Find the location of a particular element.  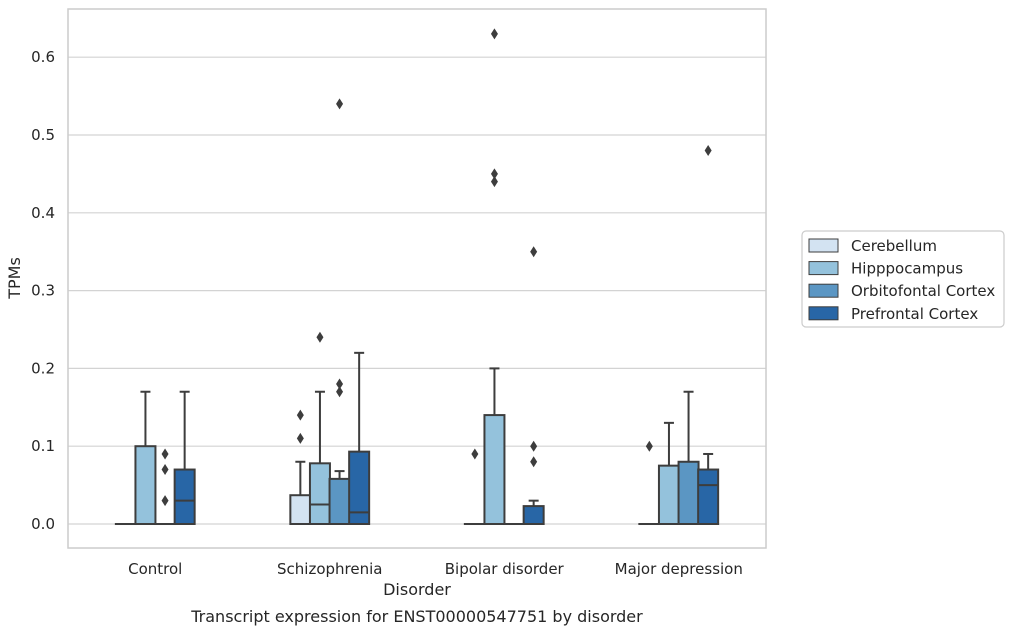

legend-label: Cerebellum is located at coordinates (894, 246).